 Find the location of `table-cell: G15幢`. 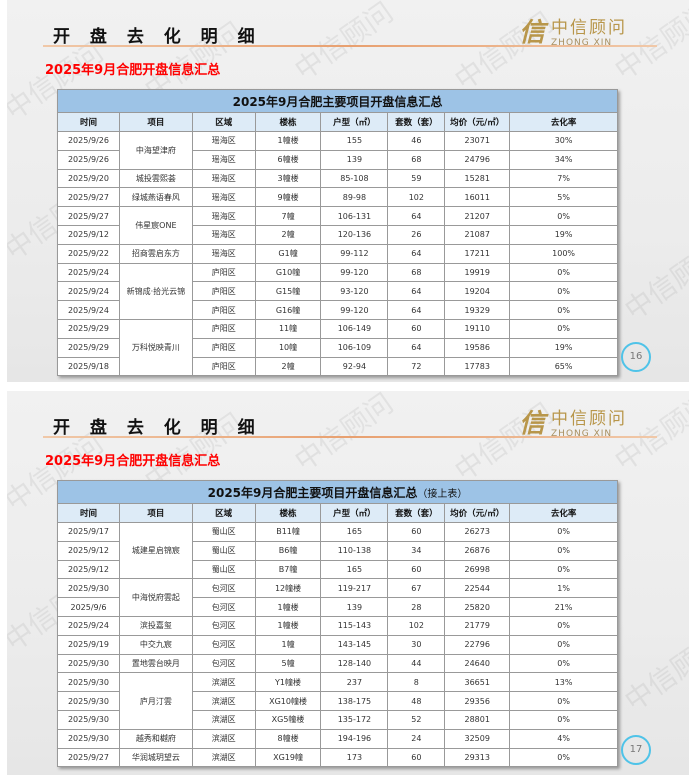

table-cell: G15幢 is located at coordinates (288, 291).